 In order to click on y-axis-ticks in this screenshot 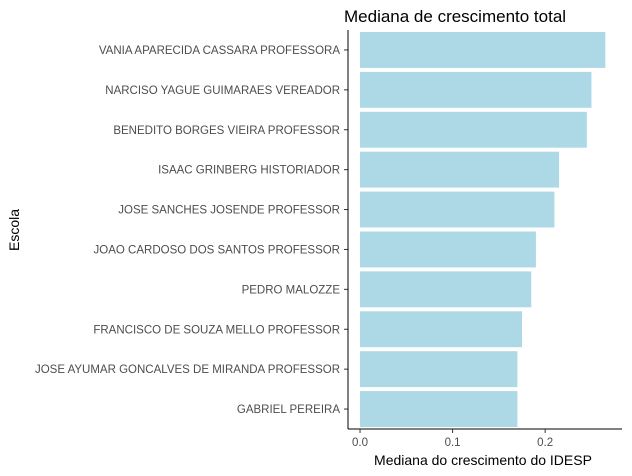, I will do `click(346, 229)`.